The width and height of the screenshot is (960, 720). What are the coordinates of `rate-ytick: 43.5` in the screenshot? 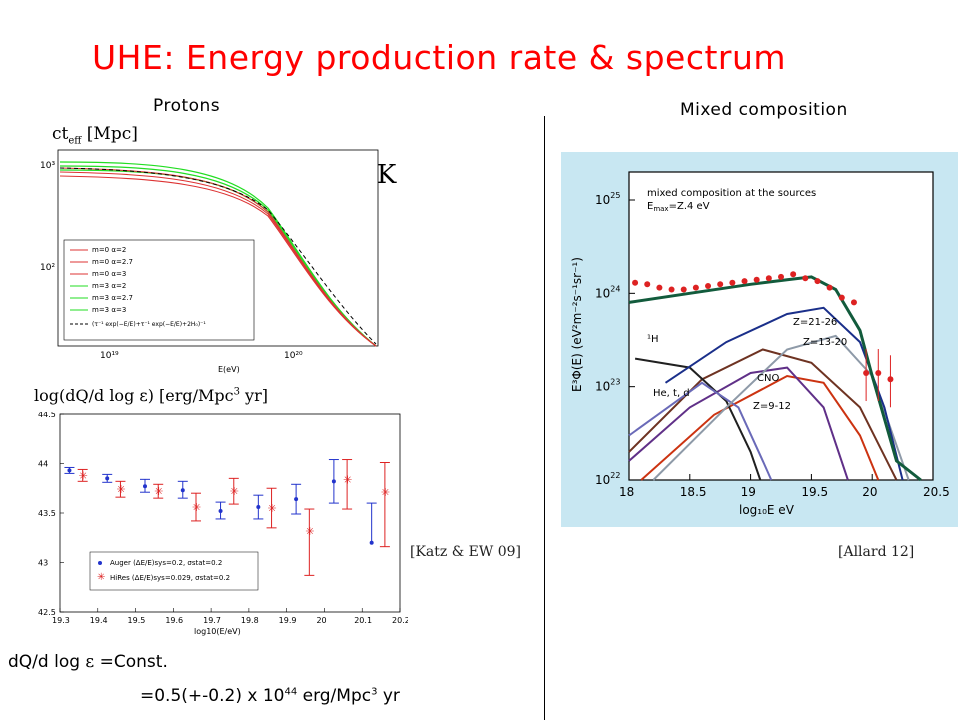 It's located at (47, 513).